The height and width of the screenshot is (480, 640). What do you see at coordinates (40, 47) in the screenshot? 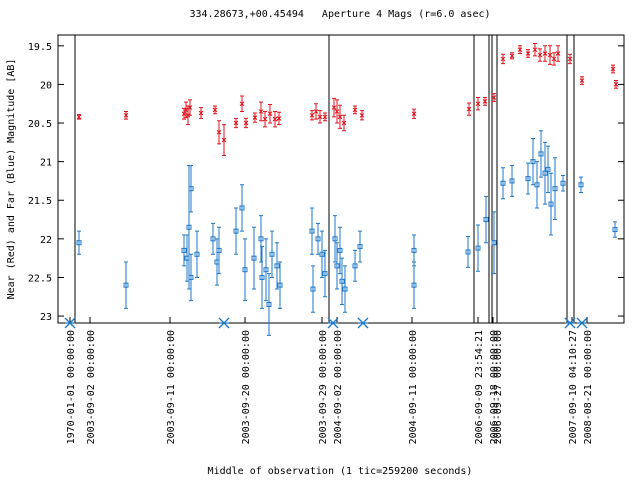
I see `y-tick-label: 19.5` at bounding box center [40, 47].